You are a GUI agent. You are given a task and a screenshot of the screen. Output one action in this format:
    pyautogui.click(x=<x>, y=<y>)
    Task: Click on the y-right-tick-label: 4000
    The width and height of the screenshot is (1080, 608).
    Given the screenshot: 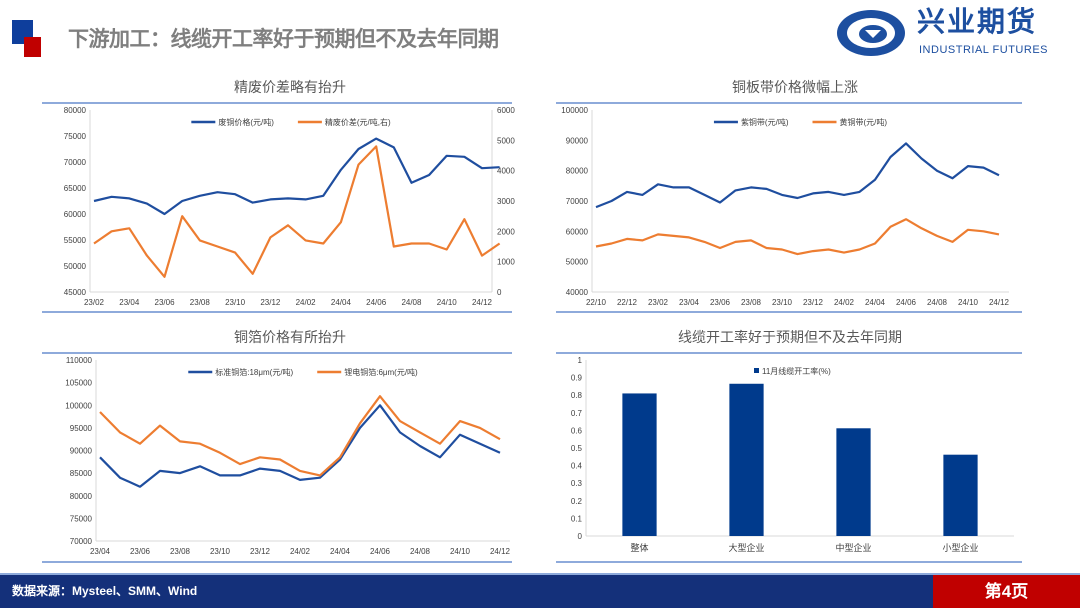 What is the action you would take?
    pyautogui.click(x=506, y=171)
    